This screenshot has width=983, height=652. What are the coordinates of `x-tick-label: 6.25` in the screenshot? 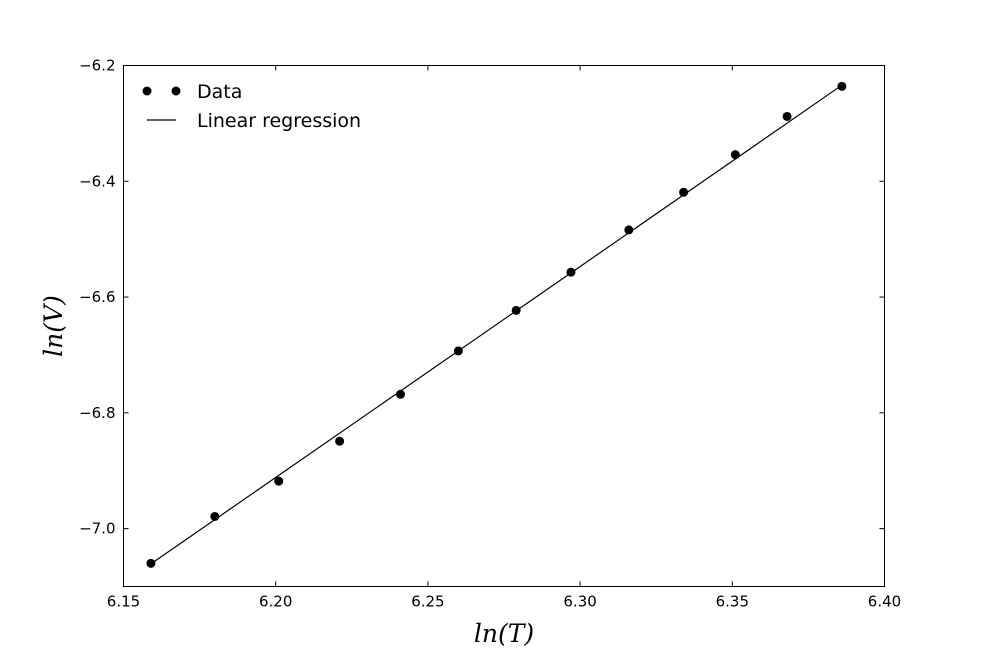 It's located at (427, 602).